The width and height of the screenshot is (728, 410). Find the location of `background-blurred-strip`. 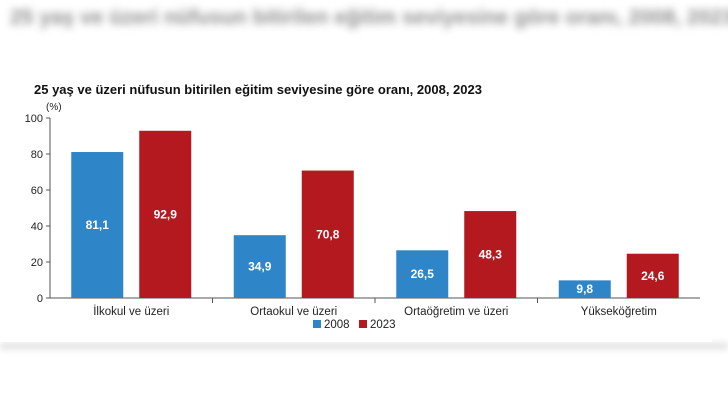

background-blurred-strip is located at coordinates (364, 346).